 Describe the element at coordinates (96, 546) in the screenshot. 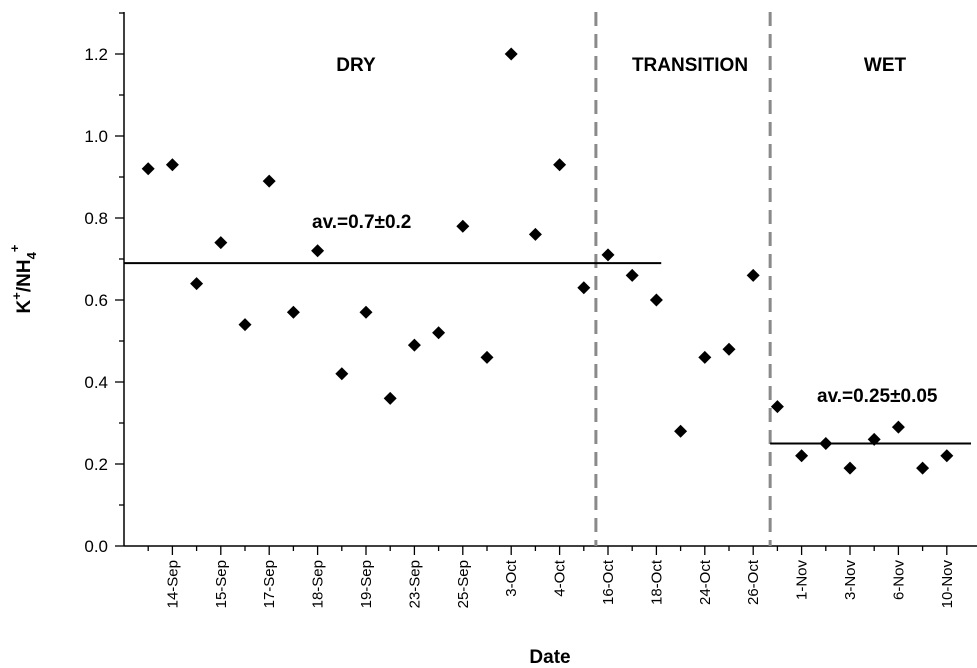

I see `y-tick-label: 0.0` at that location.